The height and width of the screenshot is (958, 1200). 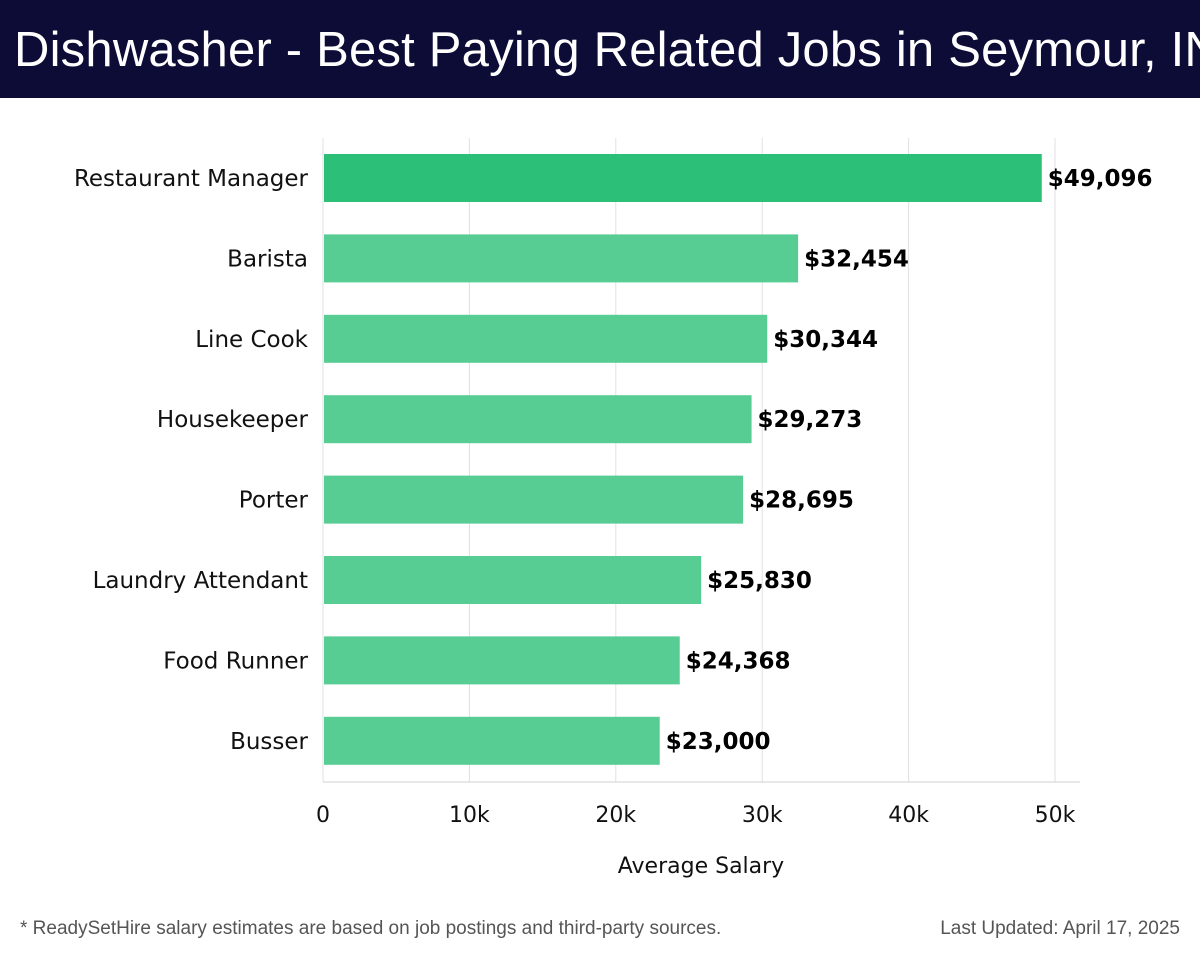 I want to click on category-label: Line Cook, so click(x=251, y=340).